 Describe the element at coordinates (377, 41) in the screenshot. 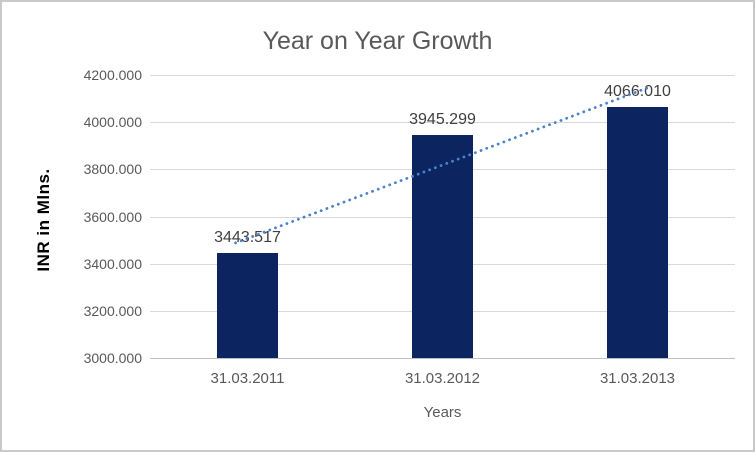

I see `chart-title: Year on Year Growth` at that location.